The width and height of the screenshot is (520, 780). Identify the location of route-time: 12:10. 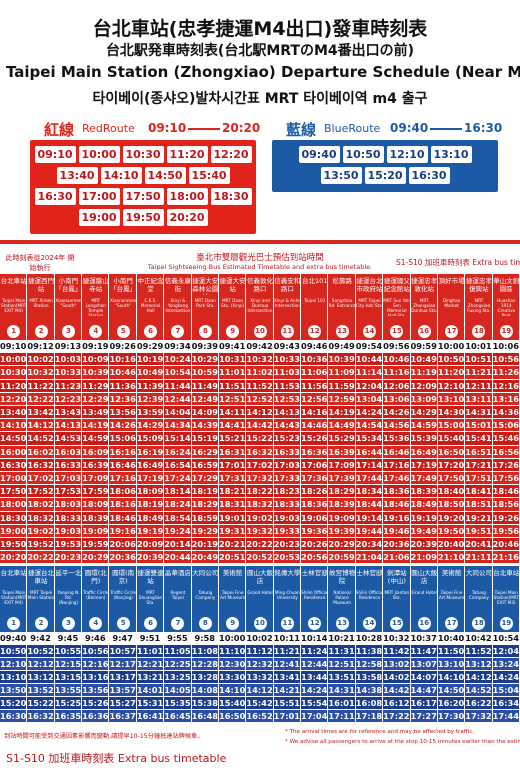
(407, 154).